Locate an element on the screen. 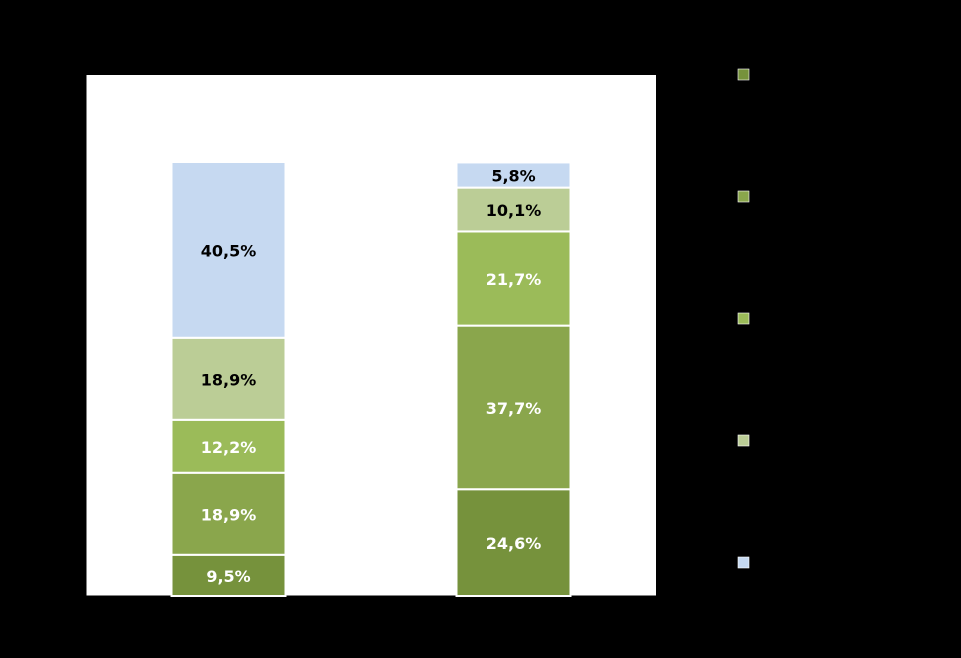 The image size is (961, 658). bar-stack: 9,5% 18,9% 12,2% 18,9% 40,5% is located at coordinates (228, 379).